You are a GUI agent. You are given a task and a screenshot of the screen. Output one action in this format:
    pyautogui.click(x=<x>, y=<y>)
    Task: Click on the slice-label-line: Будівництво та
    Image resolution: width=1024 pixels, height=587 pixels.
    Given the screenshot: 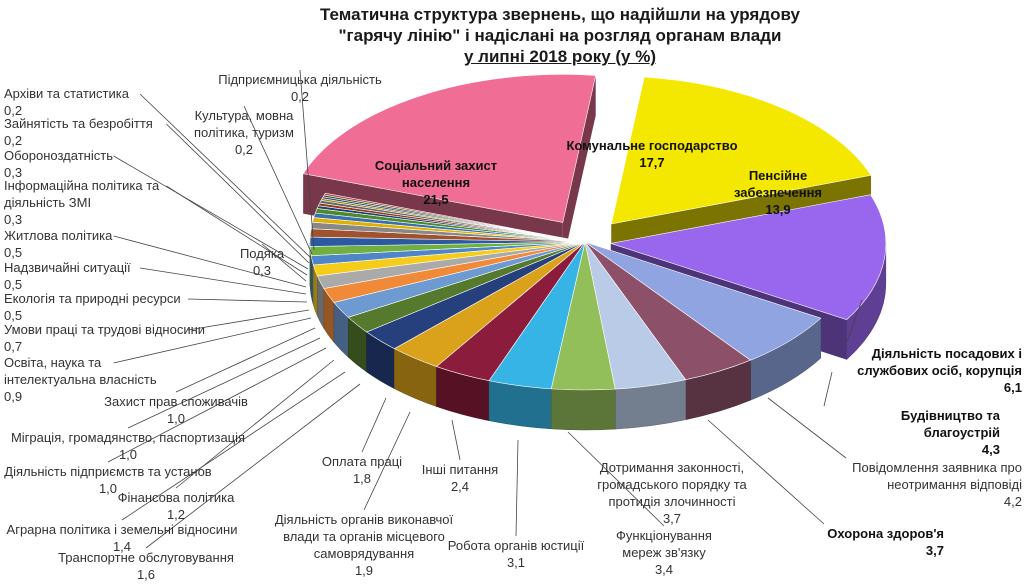 What is the action you would take?
    pyautogui.click(x=951, y=415)
    